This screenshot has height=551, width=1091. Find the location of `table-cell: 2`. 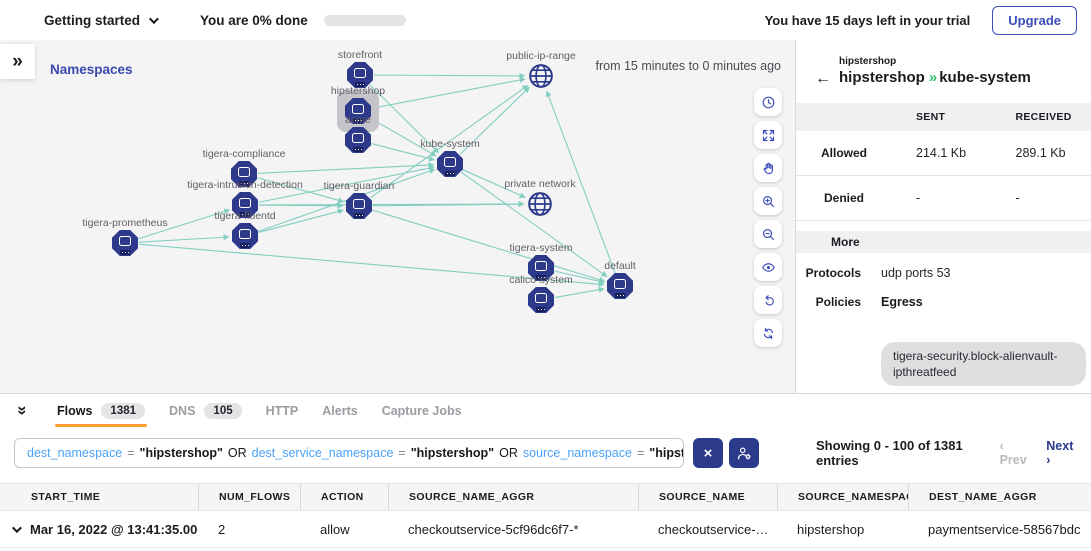

table-cell: 2 is located at coordinates (222, 529).